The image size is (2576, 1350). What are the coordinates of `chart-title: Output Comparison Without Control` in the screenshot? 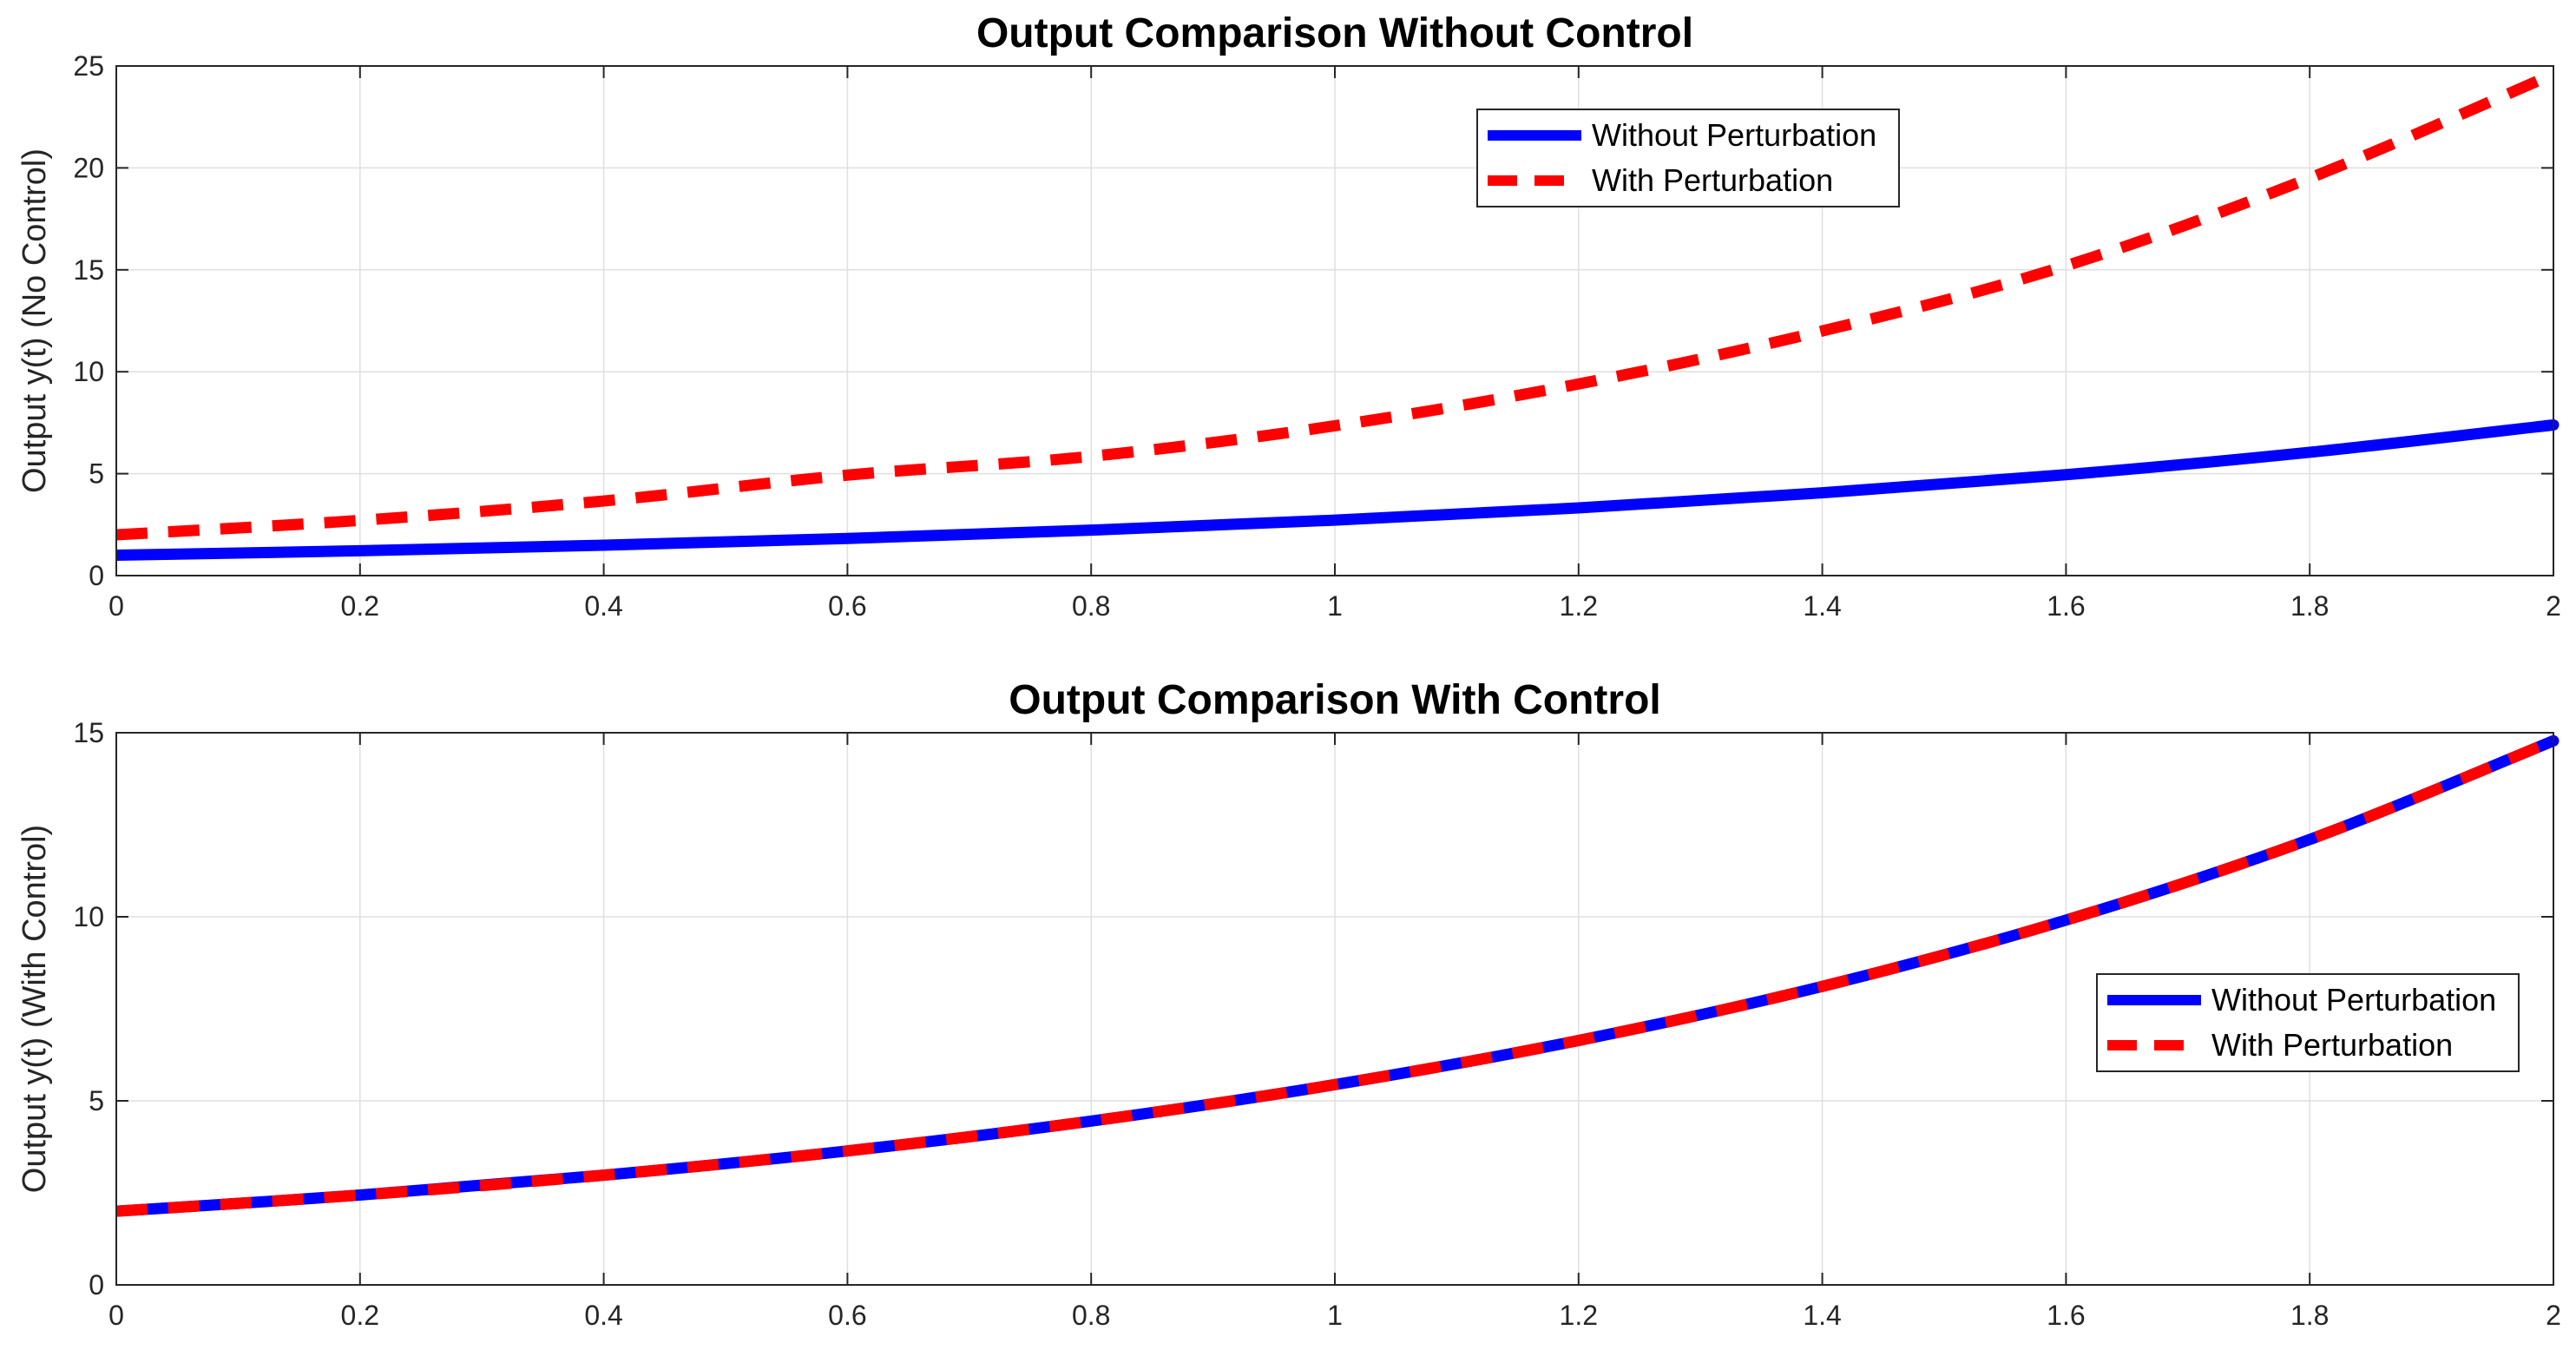 It's located at (1334, 33).